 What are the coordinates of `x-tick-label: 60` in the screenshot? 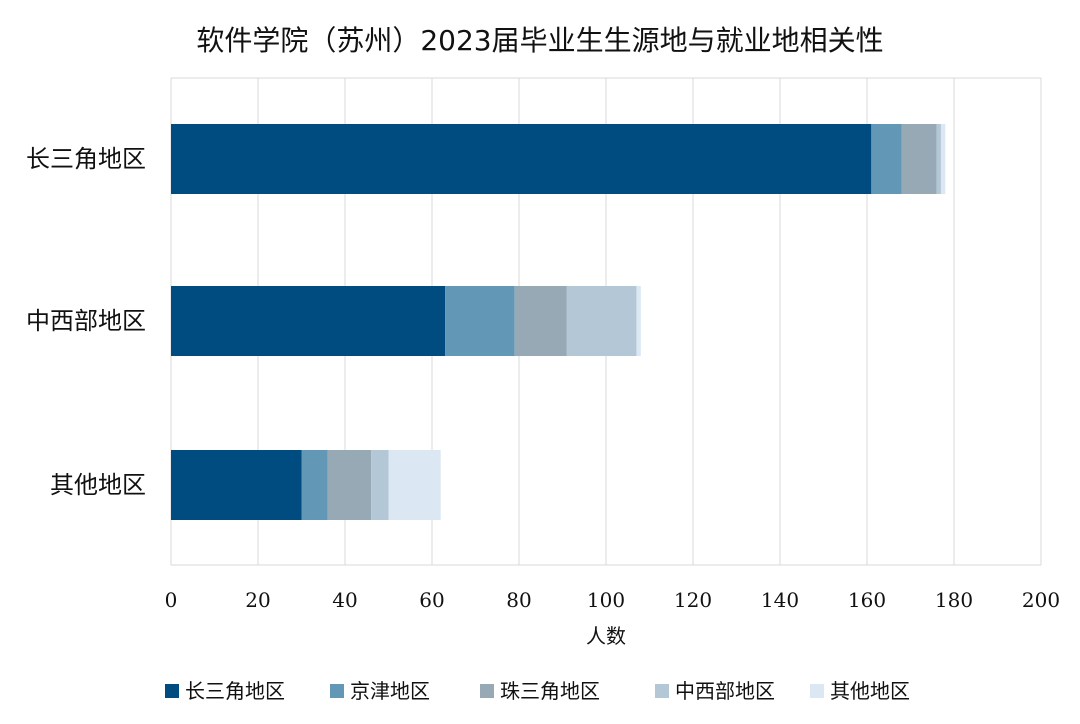 It's located at (431, 600).